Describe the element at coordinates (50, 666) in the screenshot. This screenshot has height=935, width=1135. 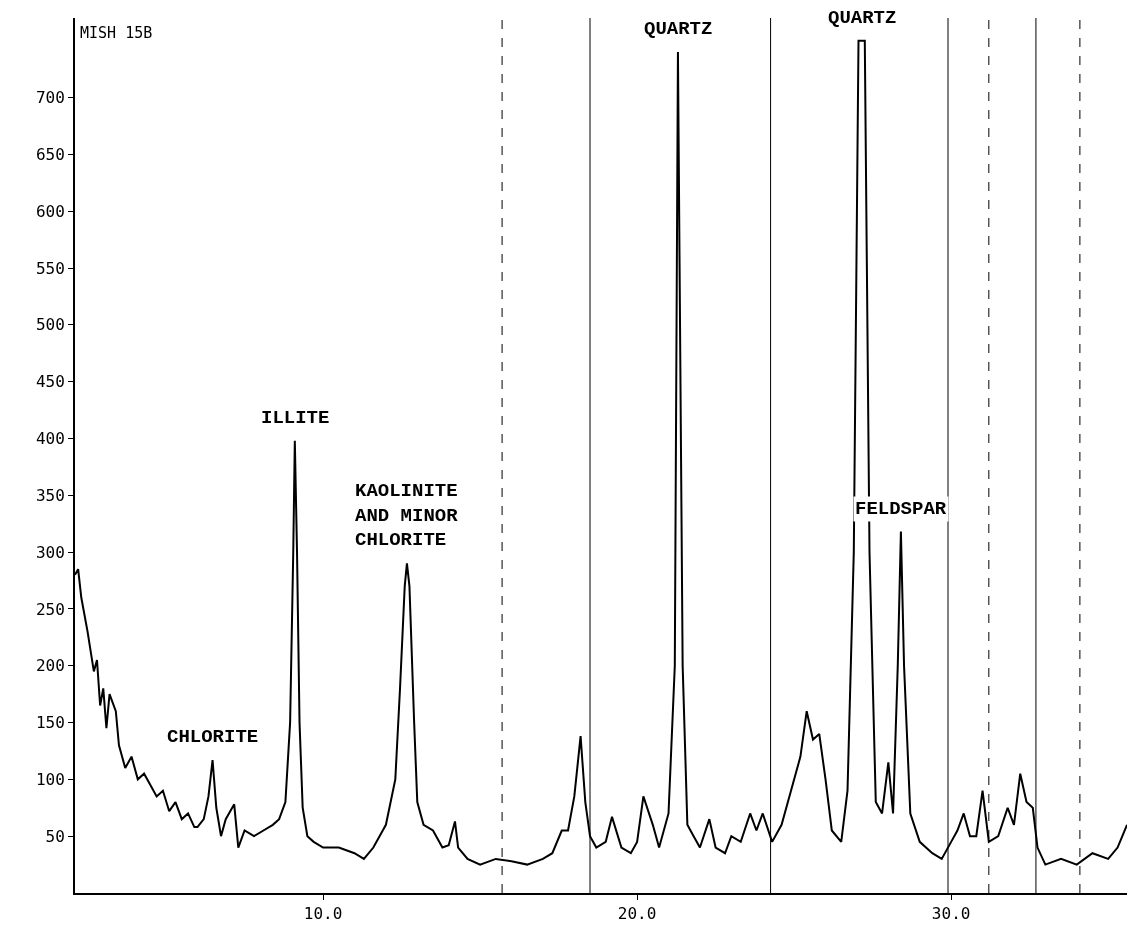
I see `y-tick-label: 200` at that location.